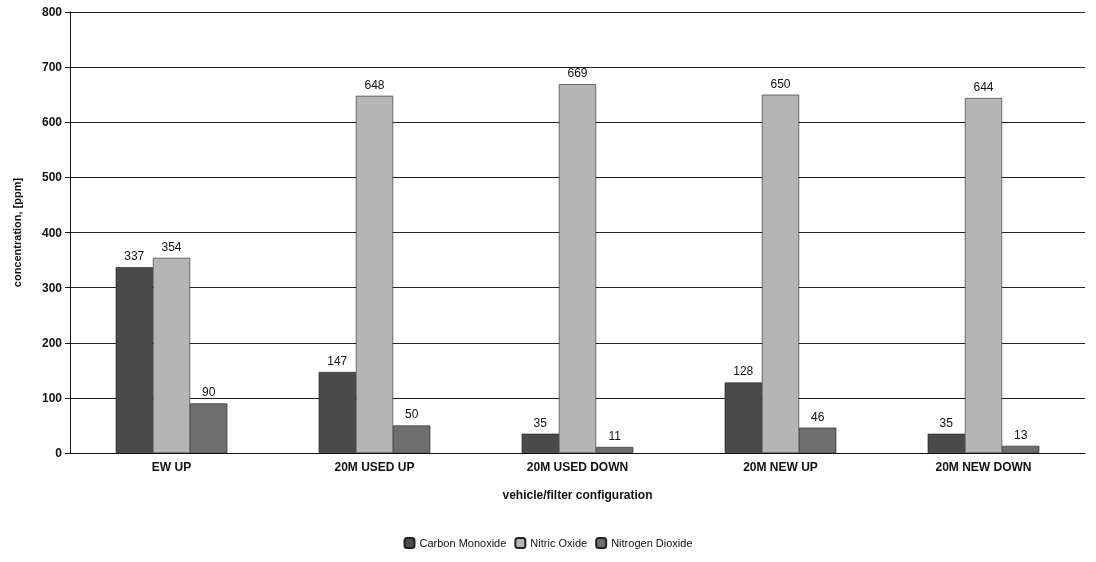 This screenshot has height=562, width=1096. What do you see at coordinates (374, 84) in the screenshot?
I see `data-label: 648` at bounding box center [374, 84].